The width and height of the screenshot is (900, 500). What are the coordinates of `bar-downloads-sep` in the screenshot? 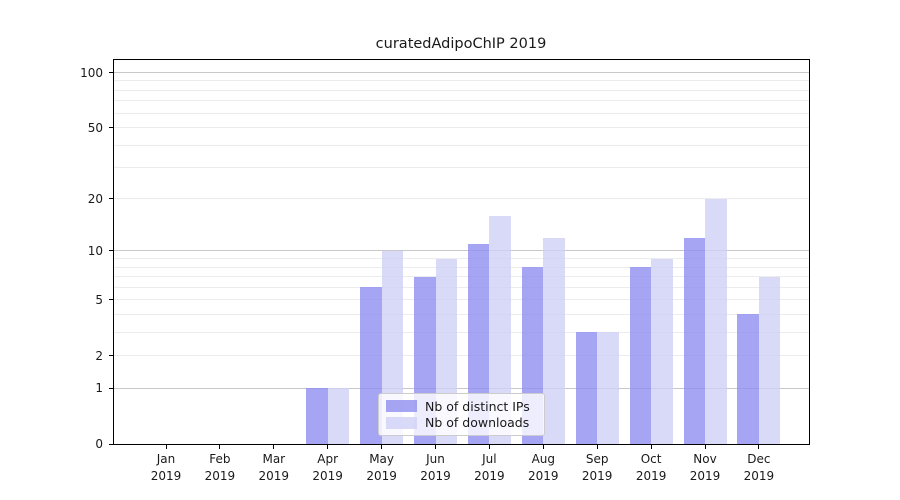 It's located at (608, 388).